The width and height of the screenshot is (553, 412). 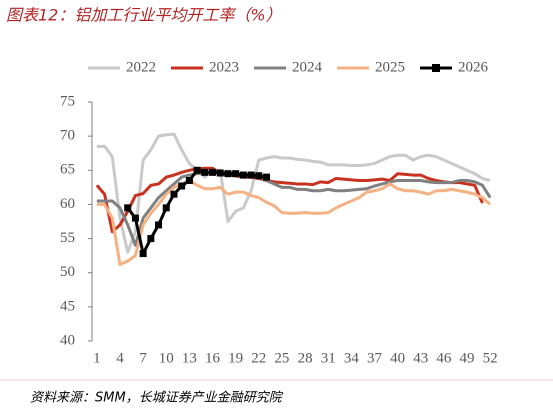 I want to click on x-tick-label: 31, so click(x=328, y=358).